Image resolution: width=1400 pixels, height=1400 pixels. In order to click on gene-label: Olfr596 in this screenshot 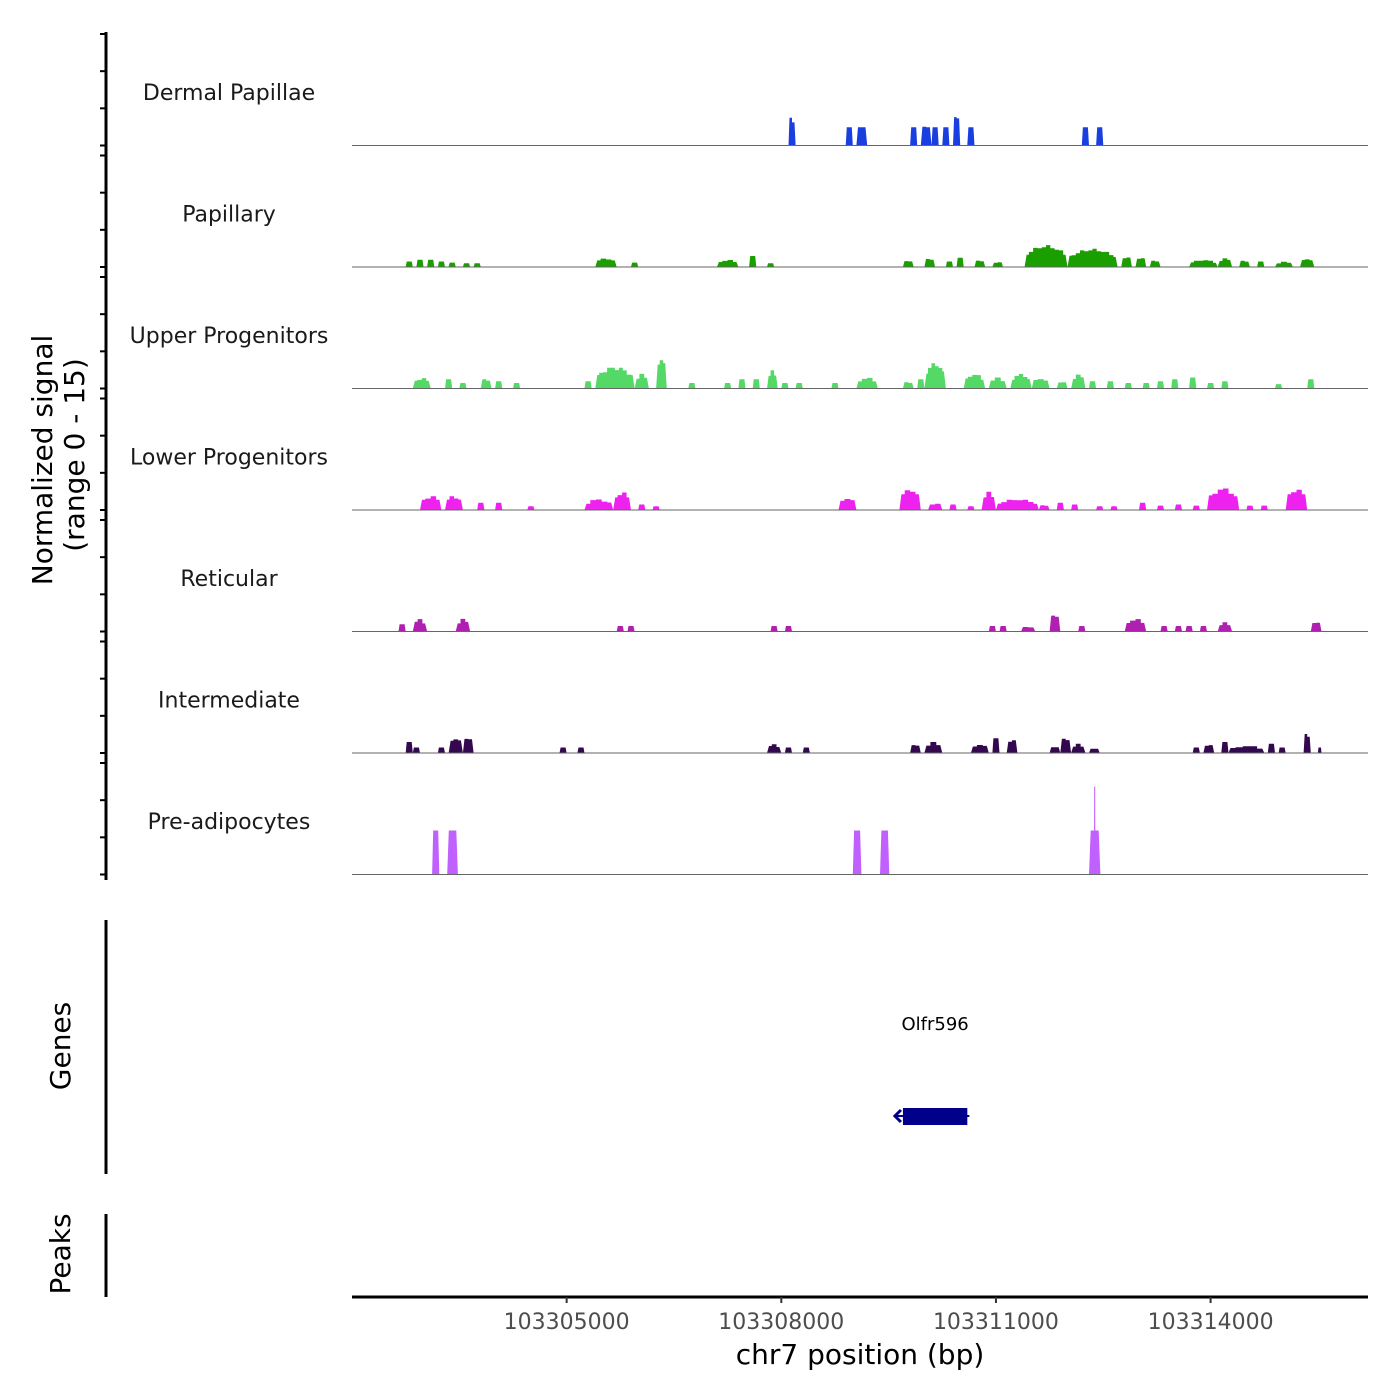, I will do `click(934, 1024)`.